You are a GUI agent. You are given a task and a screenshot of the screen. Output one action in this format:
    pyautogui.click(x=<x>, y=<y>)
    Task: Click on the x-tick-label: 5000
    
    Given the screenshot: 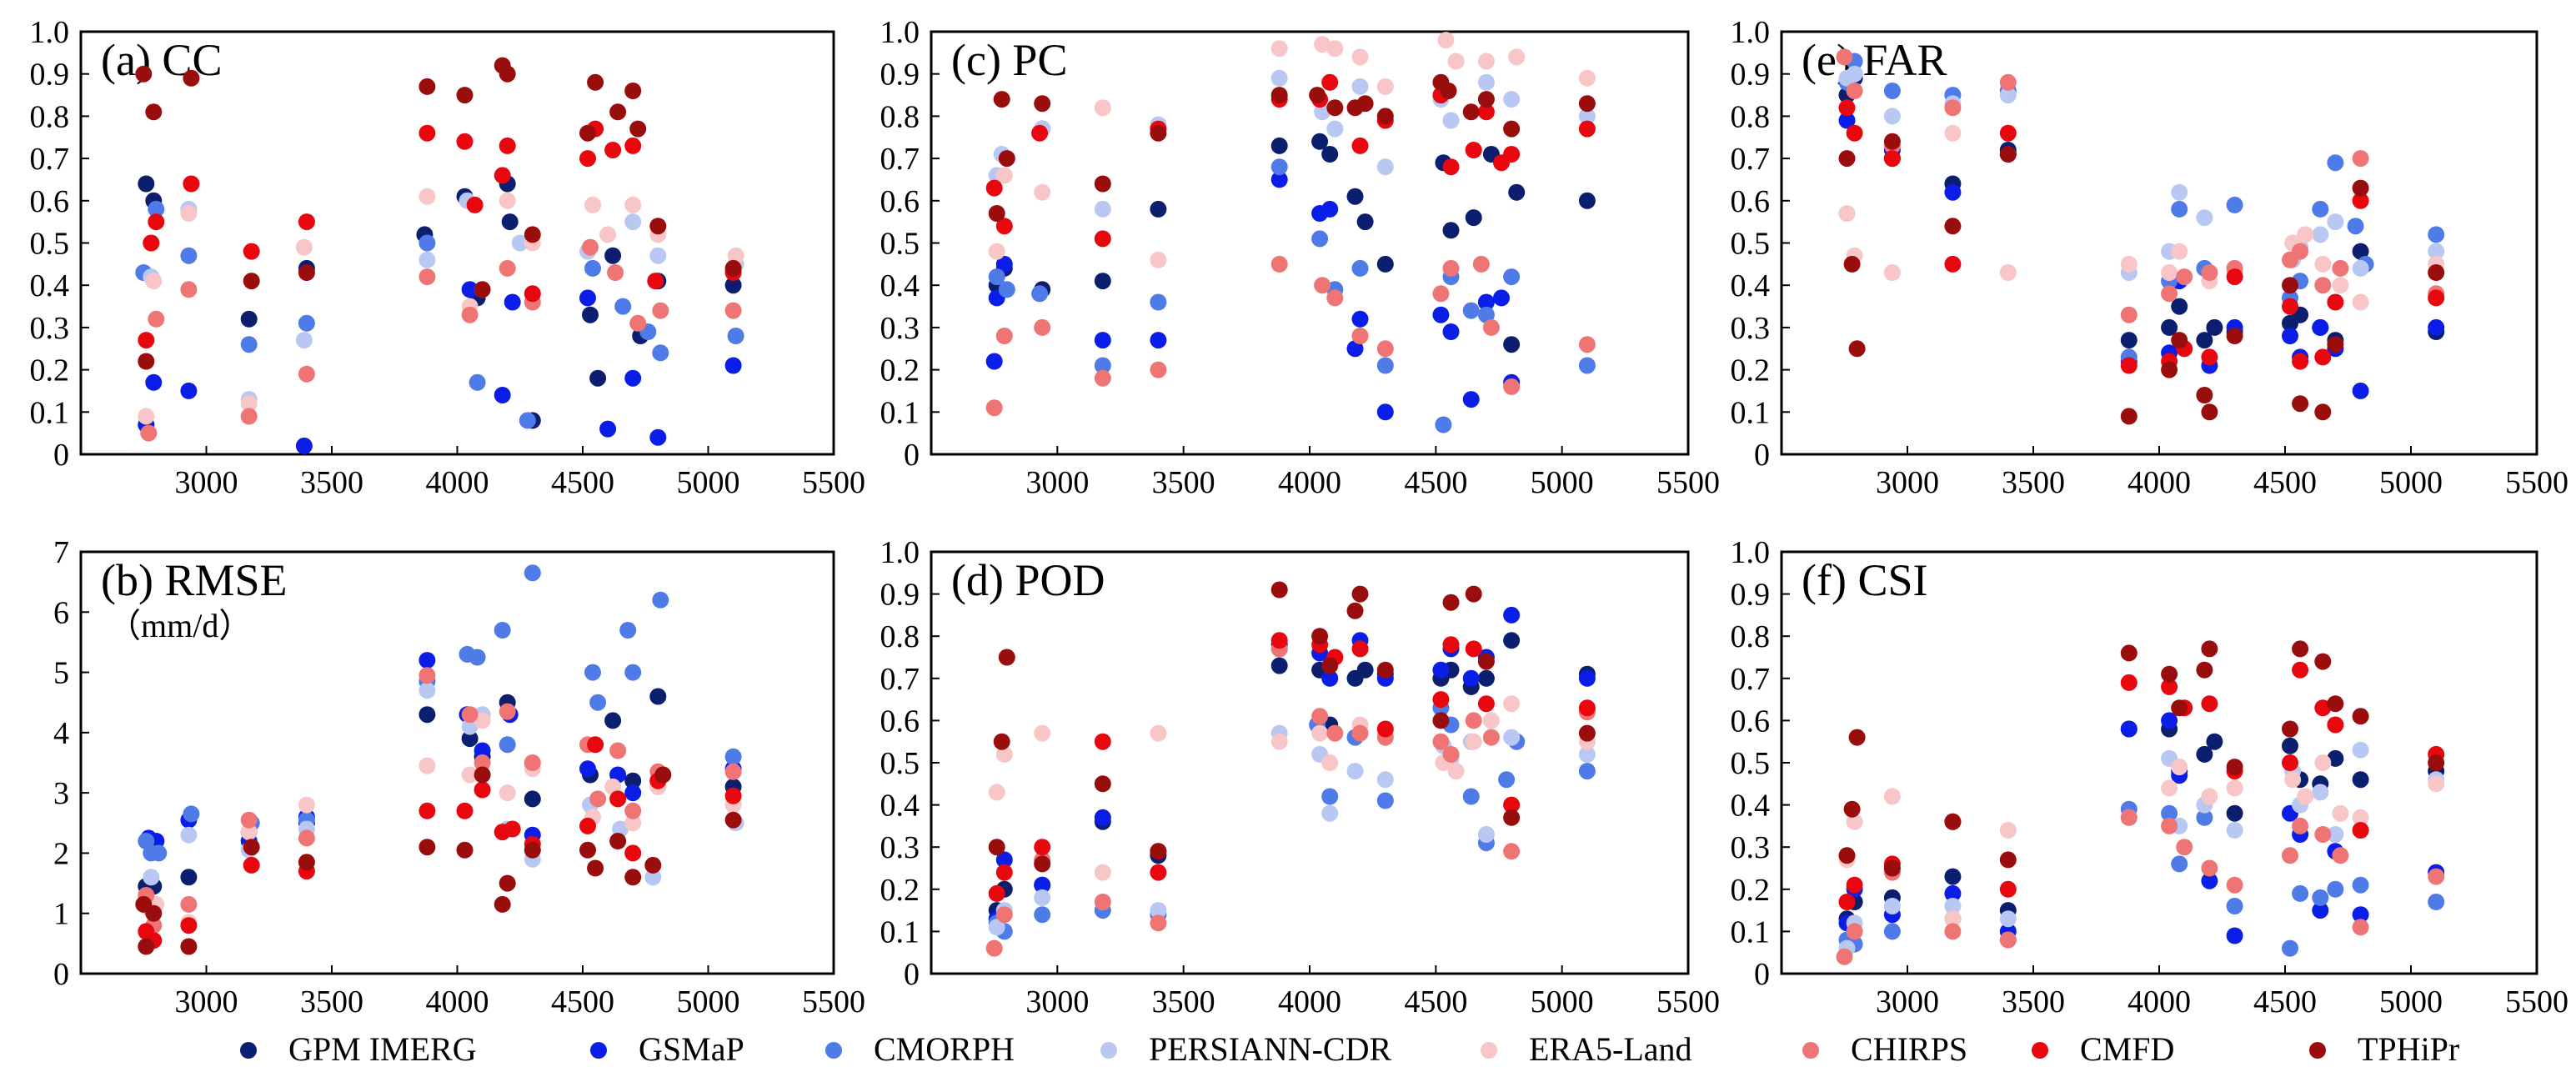 What is the action you would take?
    pyautogui.click(x=708, y=1002)
    